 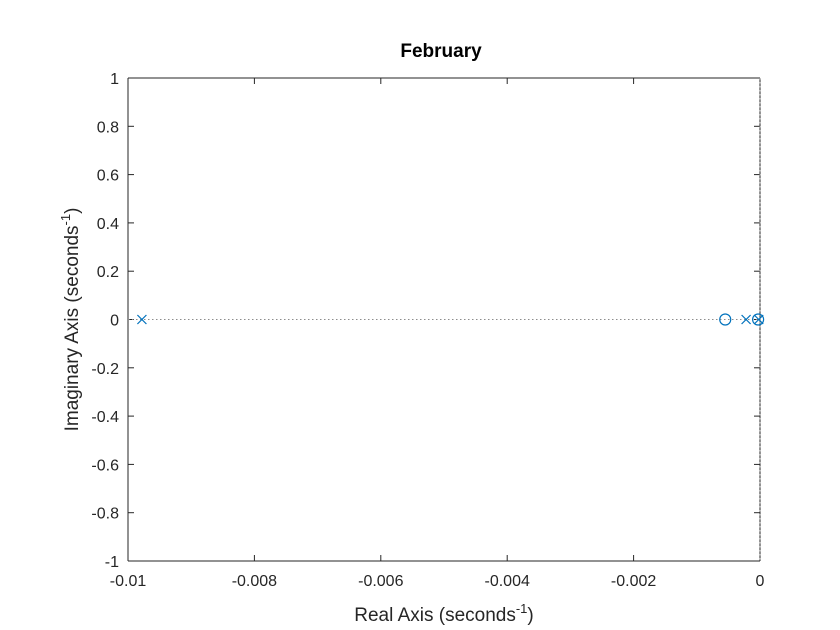 What do you see at coordinates (105, 465) in the screenshot?
I see `y-tick-label: -0.6` at bounding box center [105, 465].